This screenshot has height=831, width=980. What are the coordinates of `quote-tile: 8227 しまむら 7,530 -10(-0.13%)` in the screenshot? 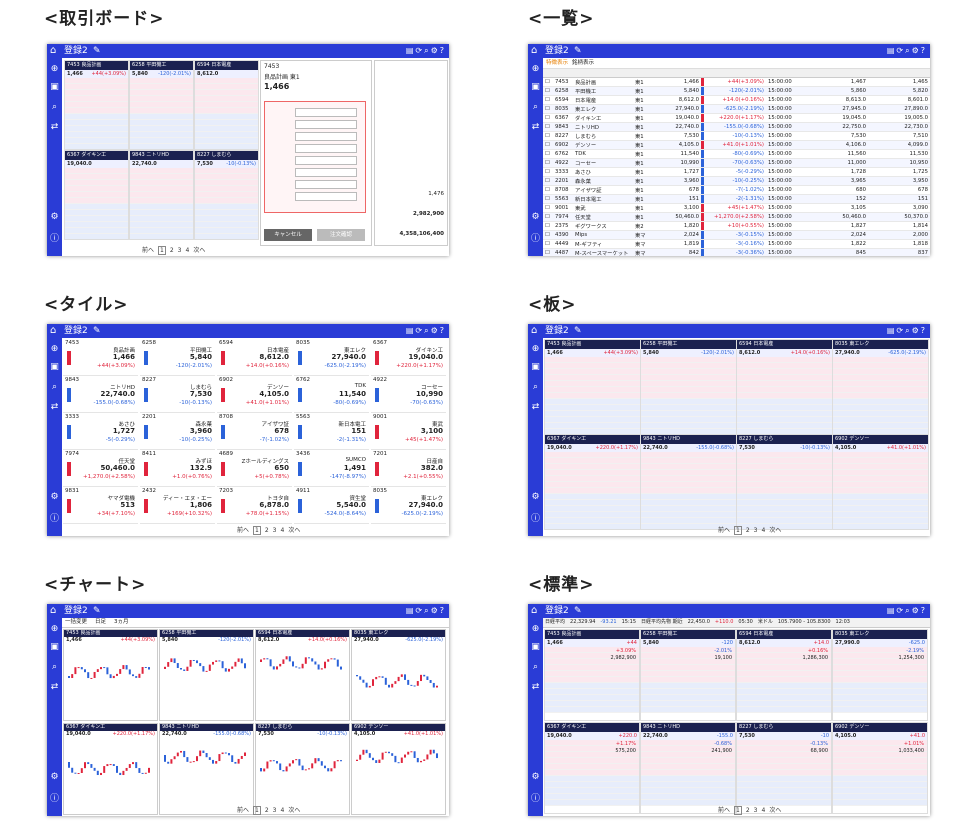 It's located at (177, 394).